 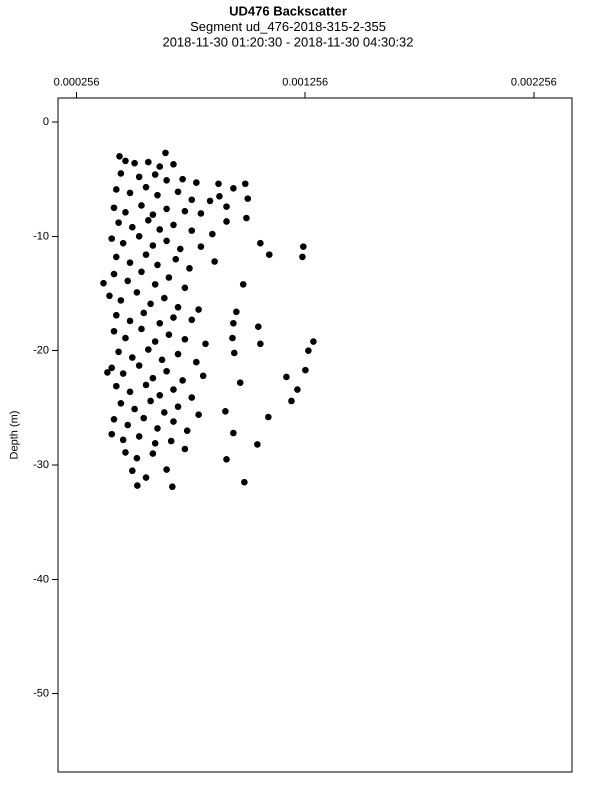 I want to click on y-tick-label: -10, so click(x=41, y=236).